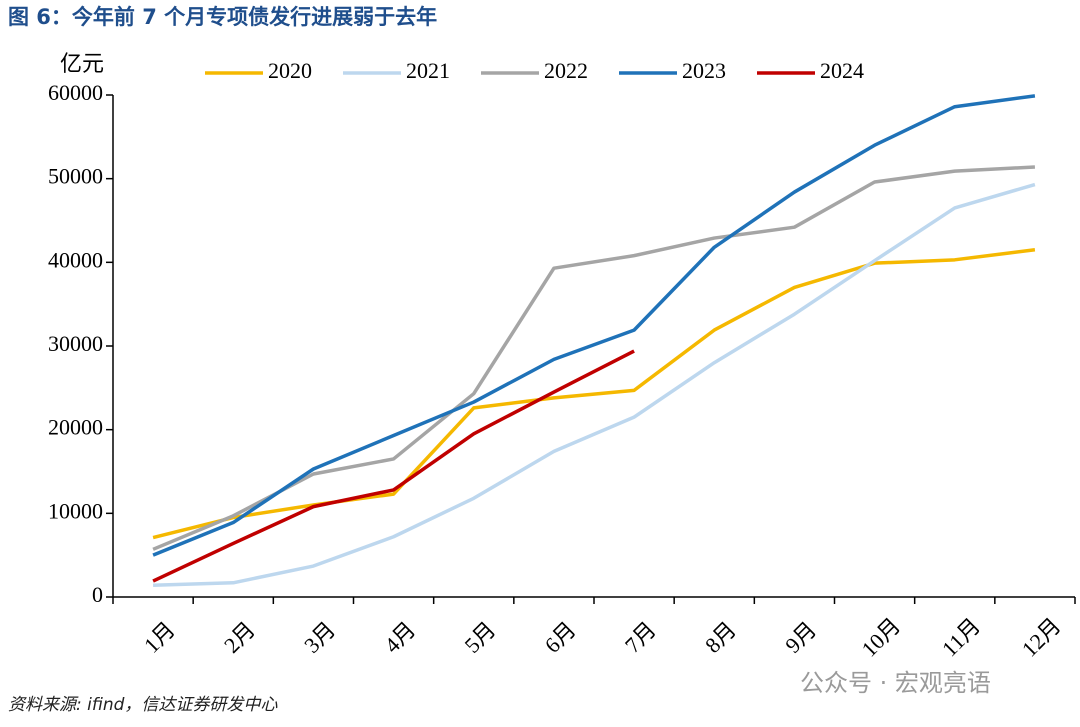  What do you see at coordinates (1041, 637) in the screenshot?
I see `x-tick-label: 12月` at bounding box center [1041, 637].